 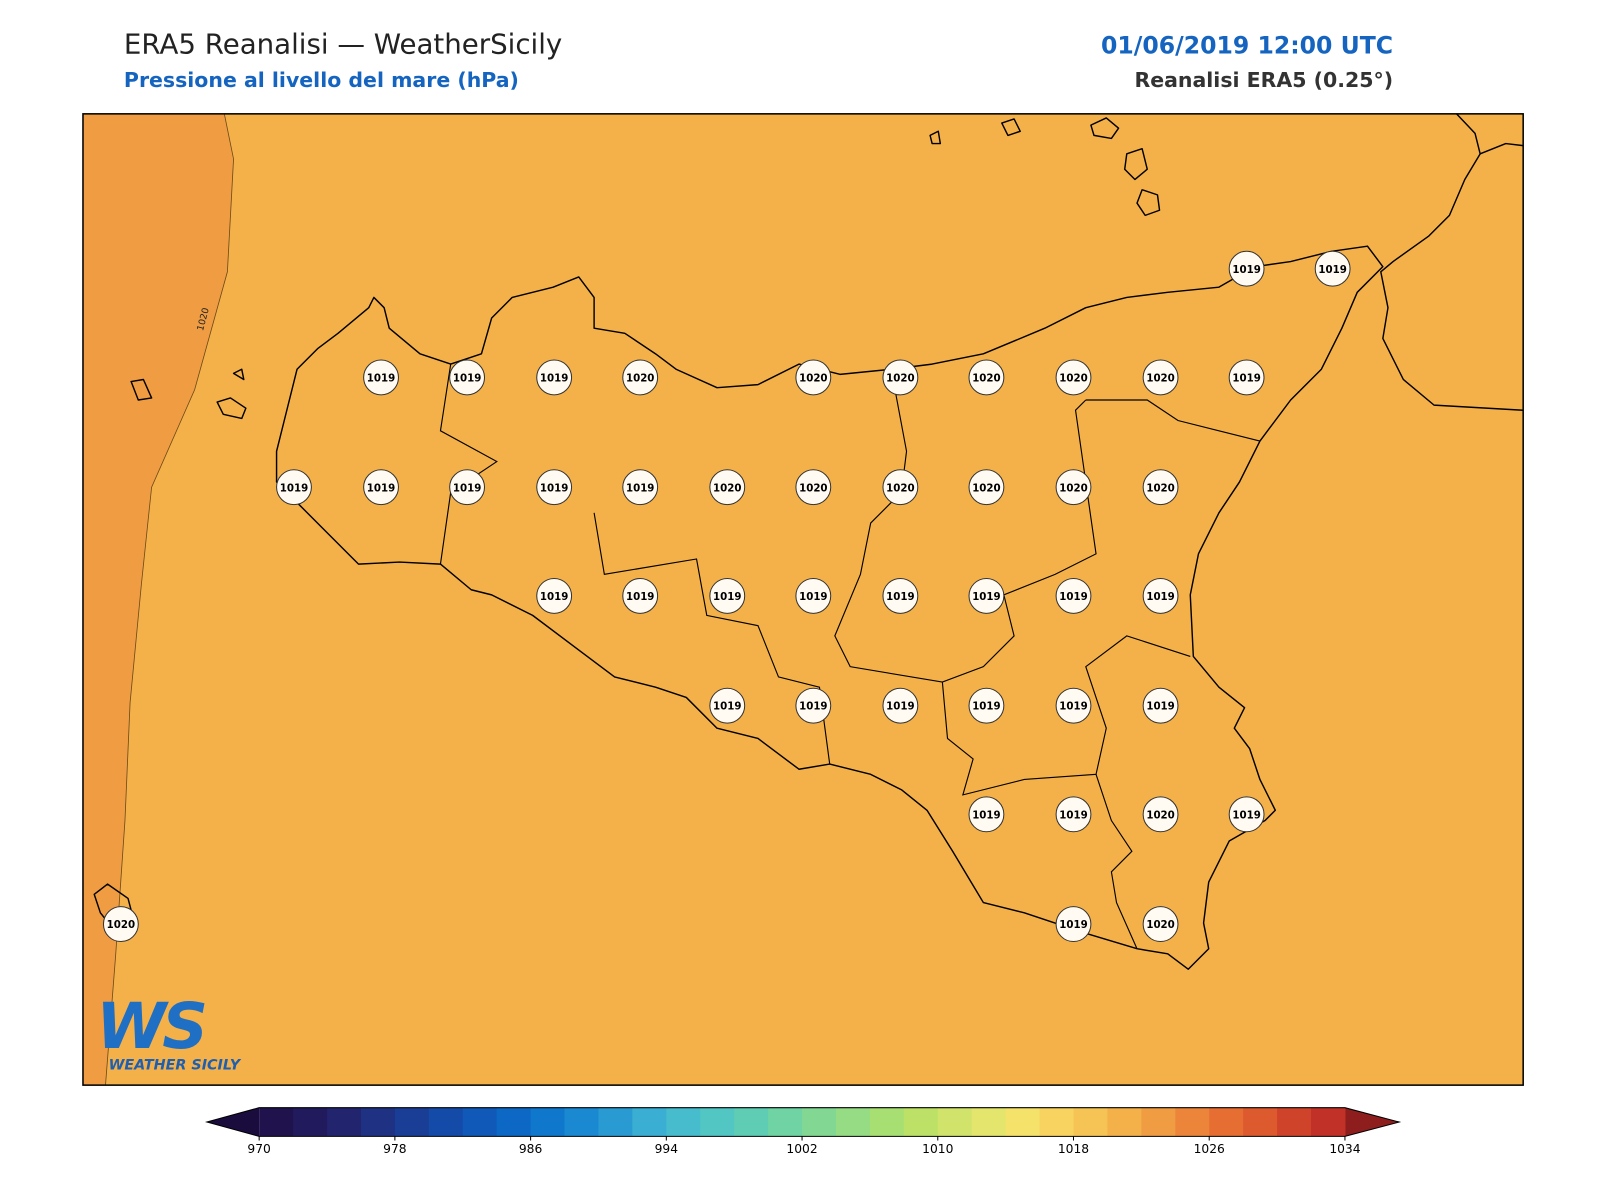 I want to click on pressure-field-high, so click(x=158, y=599).